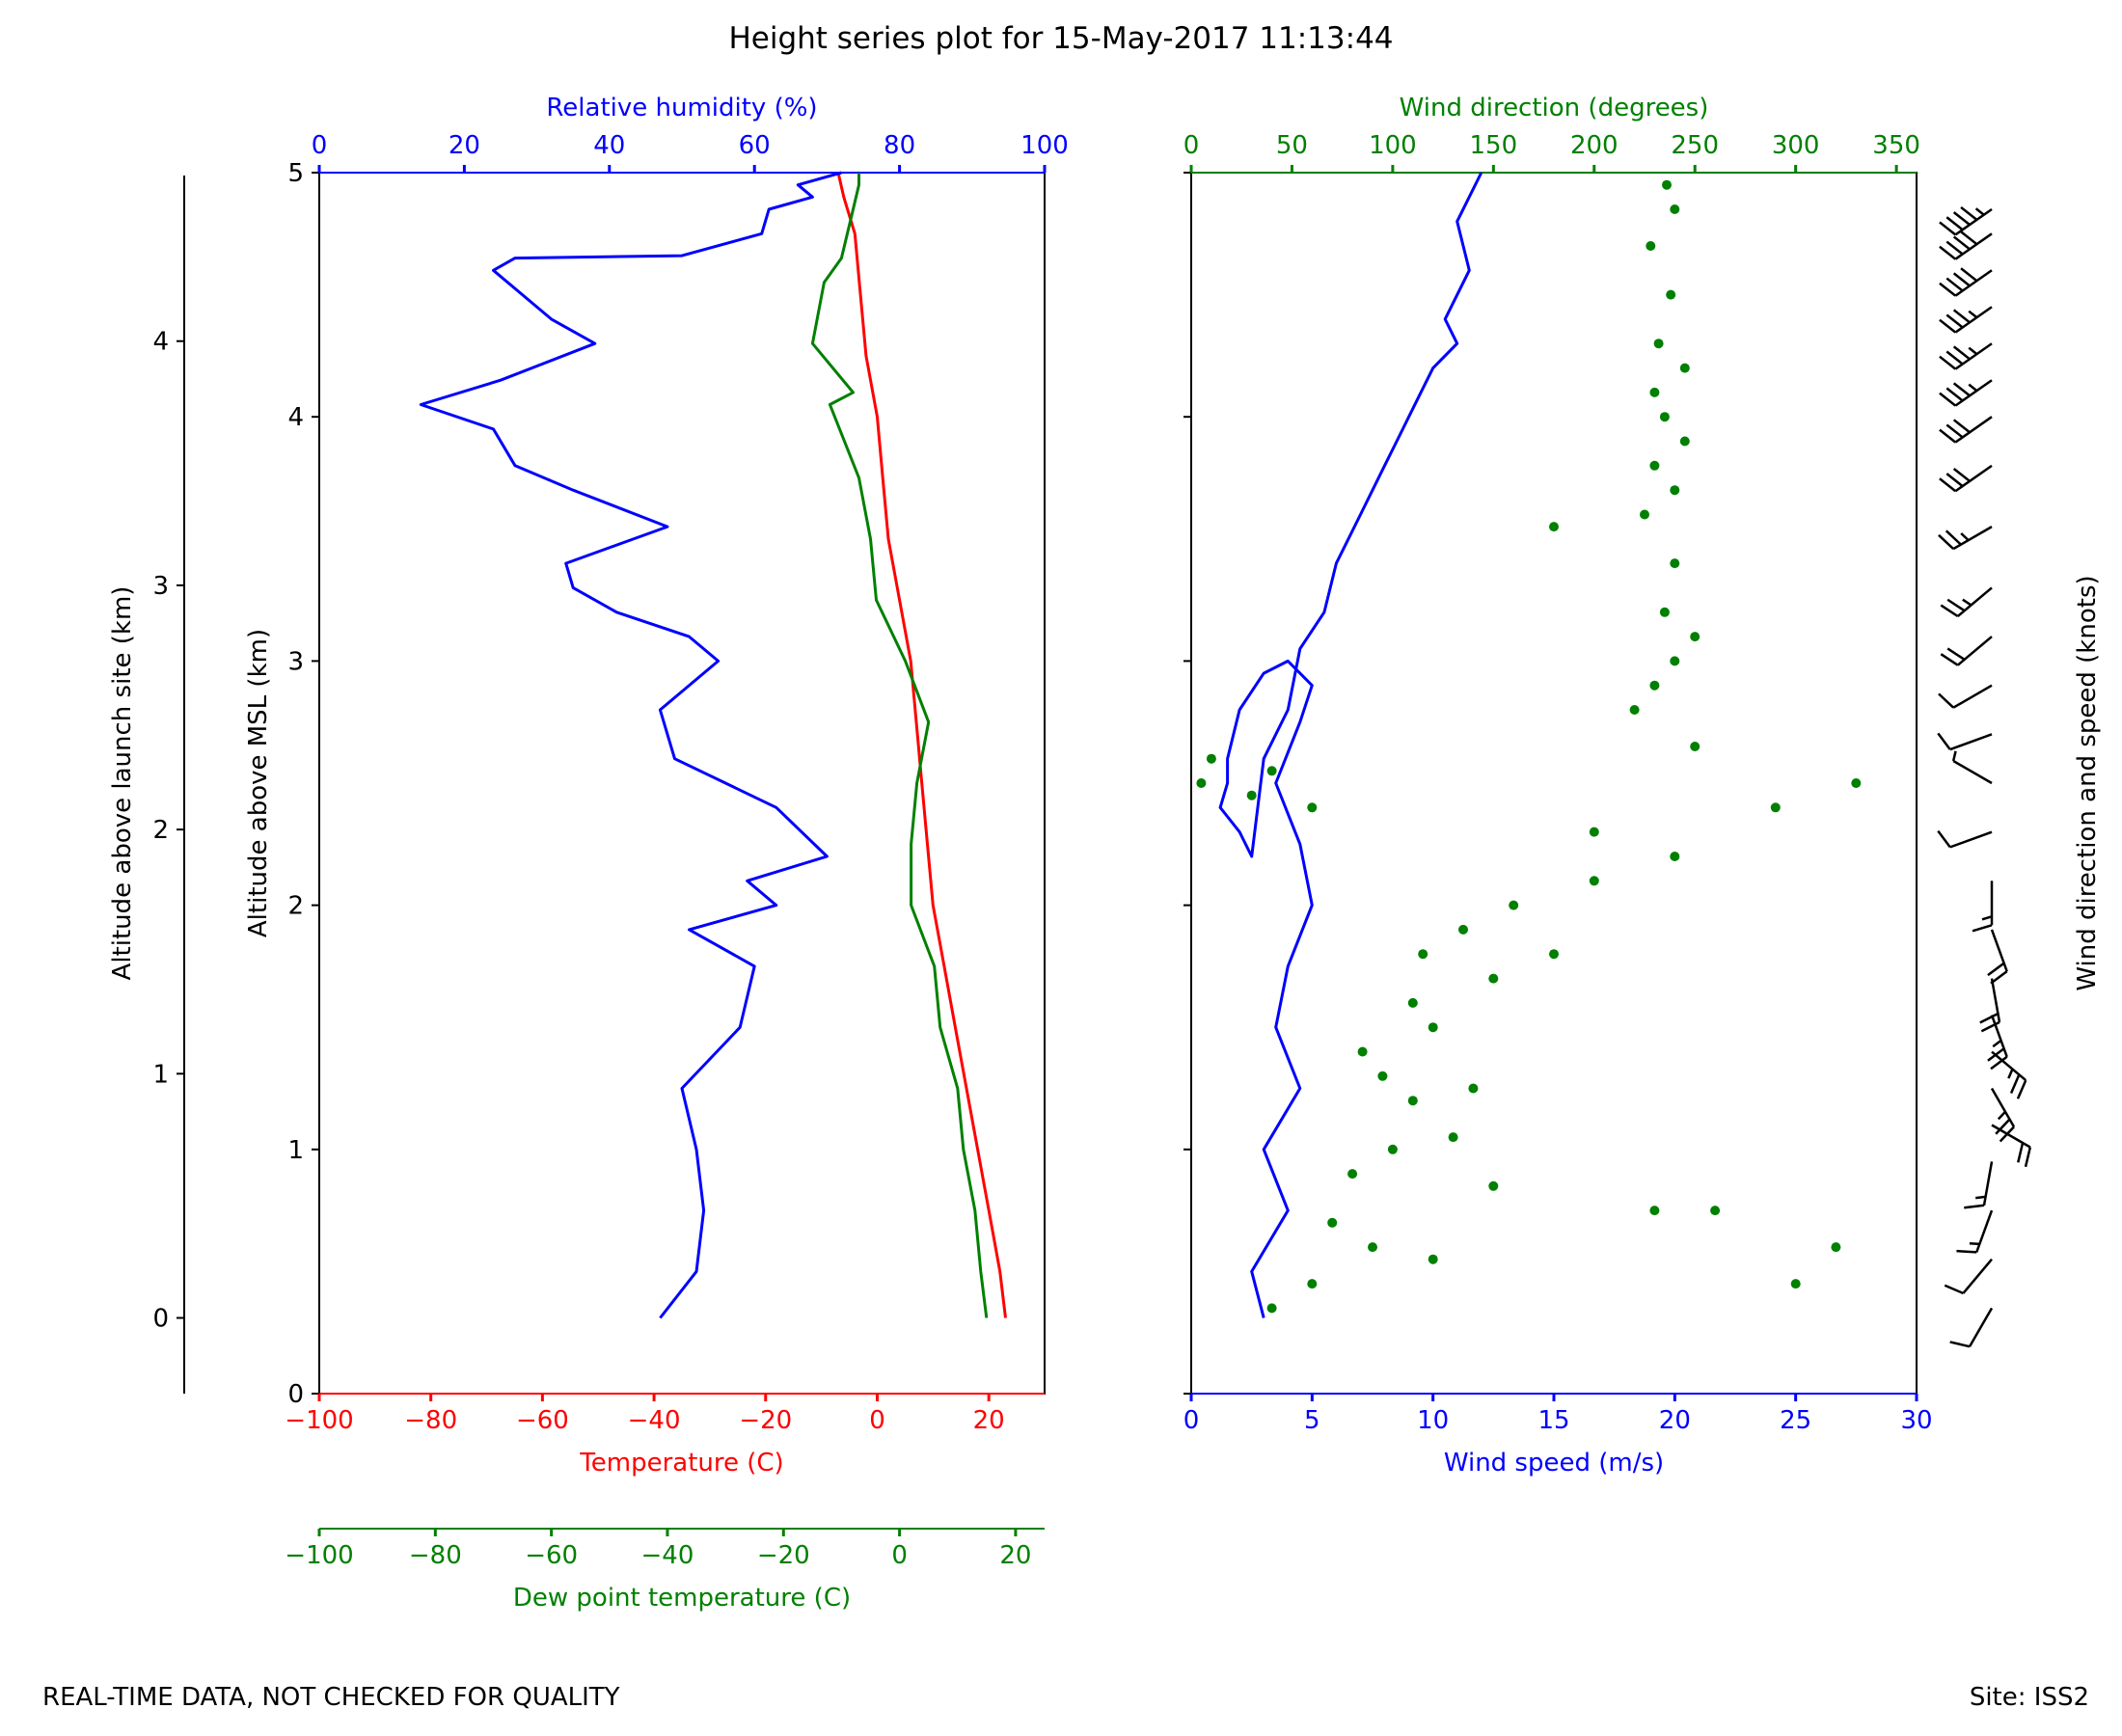 The image size is (2122, 1736). I want to click on dew-axis-tick-label: −60, so click(552, 1555).